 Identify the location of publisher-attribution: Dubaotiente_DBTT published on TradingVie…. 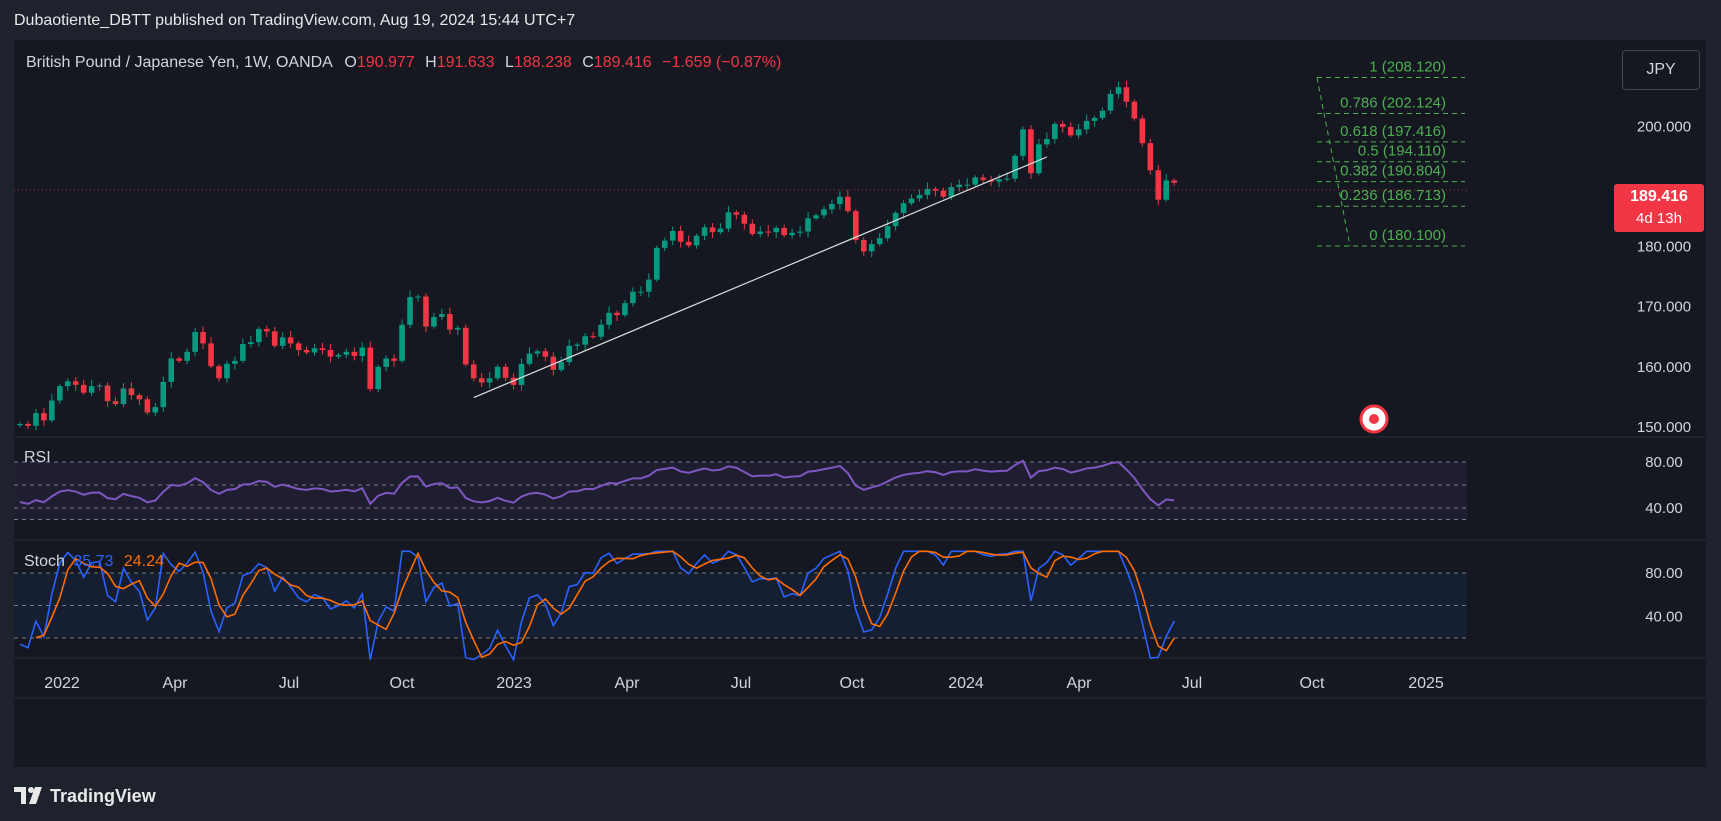
(295, 20).